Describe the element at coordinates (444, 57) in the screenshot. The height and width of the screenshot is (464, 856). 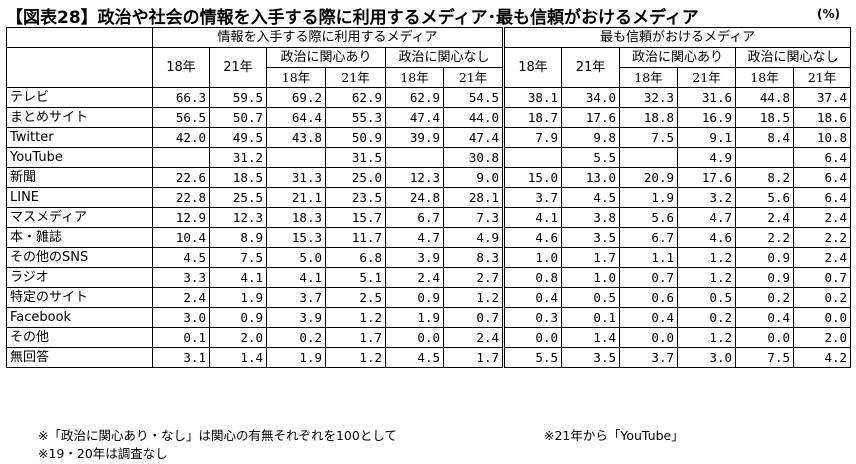
I see `col-header-use-not-interested: 政治に関心なし` at that location.